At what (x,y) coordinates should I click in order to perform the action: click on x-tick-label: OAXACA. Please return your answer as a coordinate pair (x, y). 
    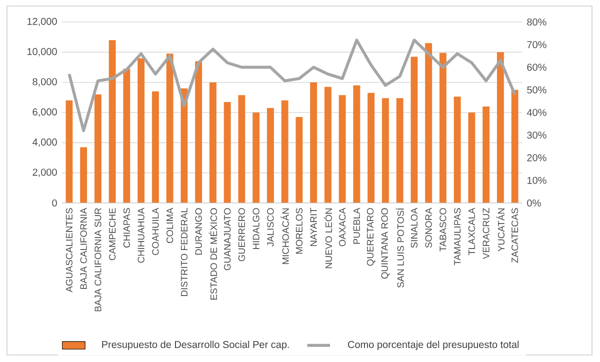
    Looking at the image, I should click on (342, 227).